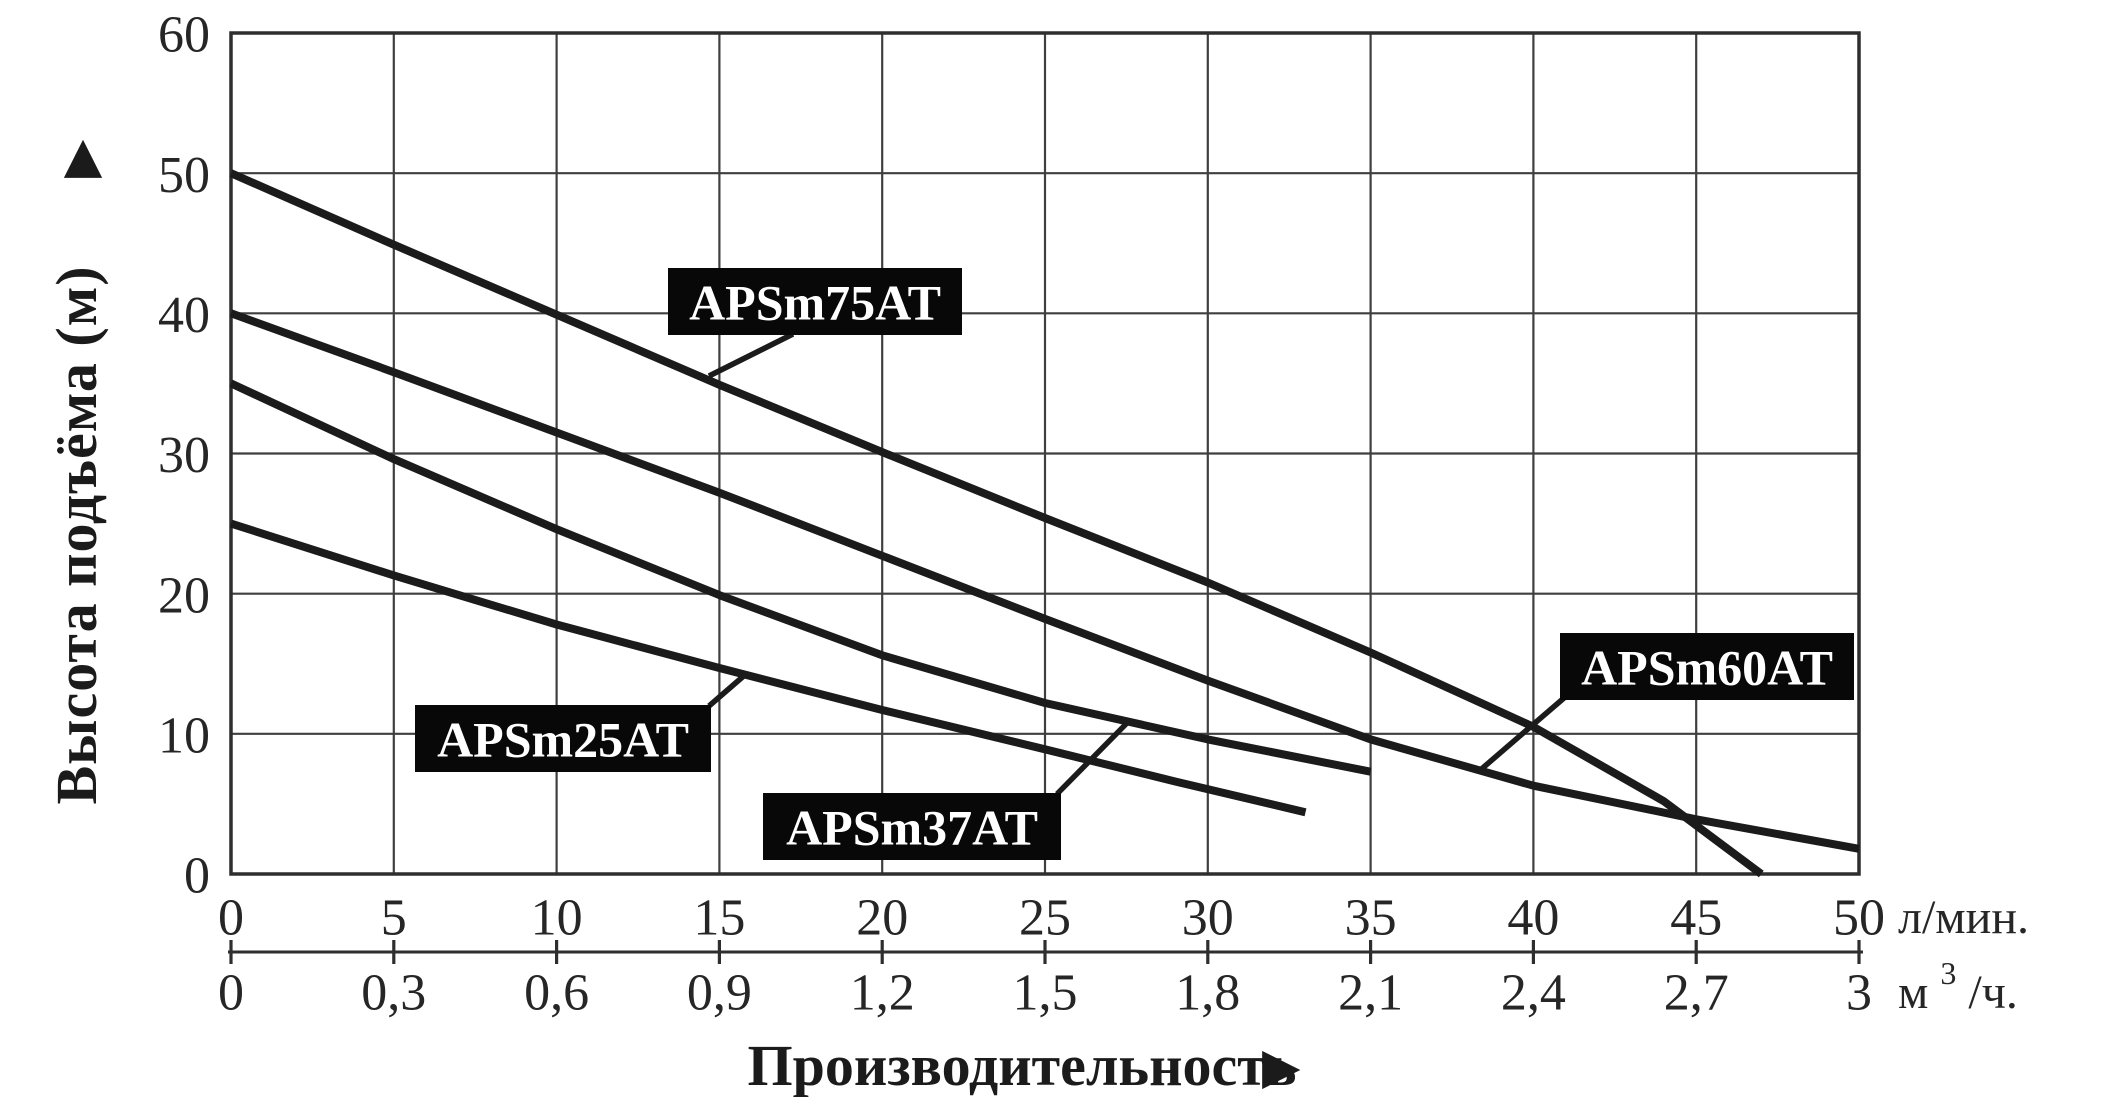 The image size is (2108, 1097). I want to click on y-tick-label-0: 0, so click(197, 876).